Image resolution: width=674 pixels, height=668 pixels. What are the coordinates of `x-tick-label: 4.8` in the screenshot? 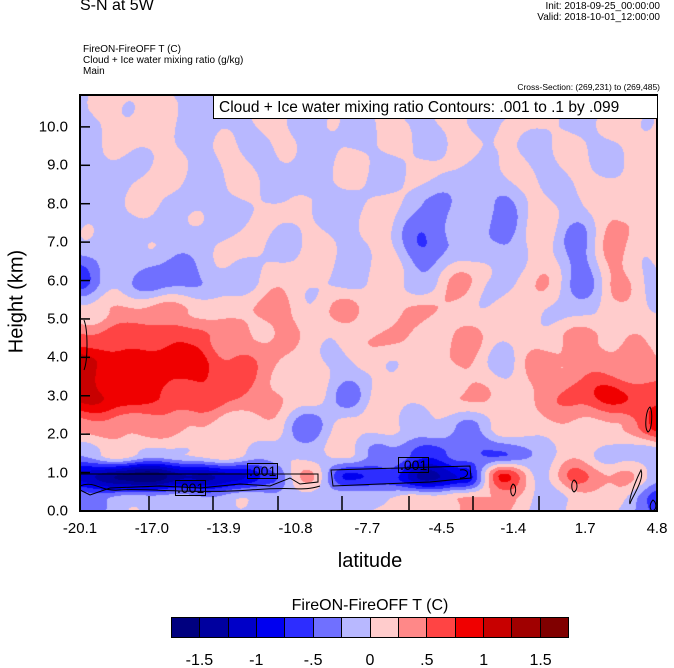 It's located at (657, 528).